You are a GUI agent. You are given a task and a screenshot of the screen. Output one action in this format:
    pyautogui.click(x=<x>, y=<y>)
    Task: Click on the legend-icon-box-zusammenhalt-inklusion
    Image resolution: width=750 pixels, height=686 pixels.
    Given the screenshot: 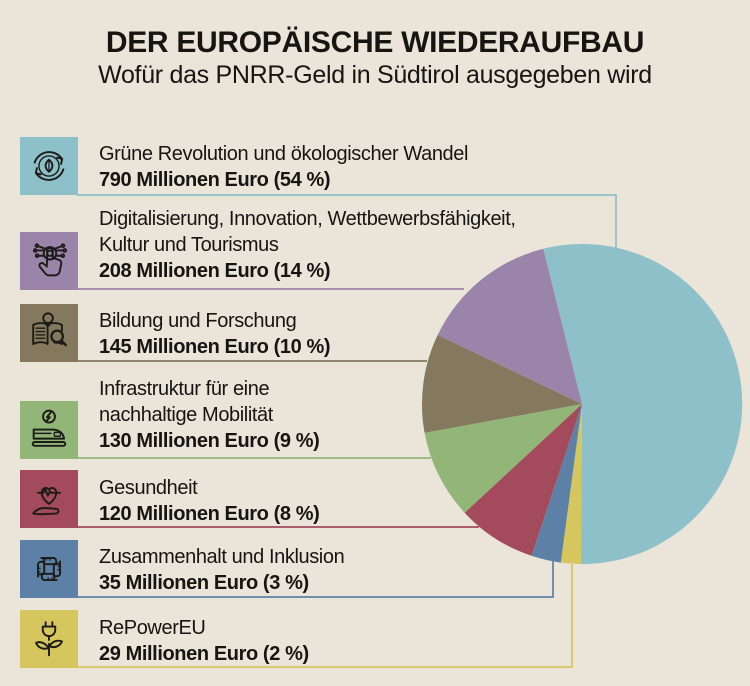 What is the action you would take?
    pyautogui.click(x=49, y=569)
    